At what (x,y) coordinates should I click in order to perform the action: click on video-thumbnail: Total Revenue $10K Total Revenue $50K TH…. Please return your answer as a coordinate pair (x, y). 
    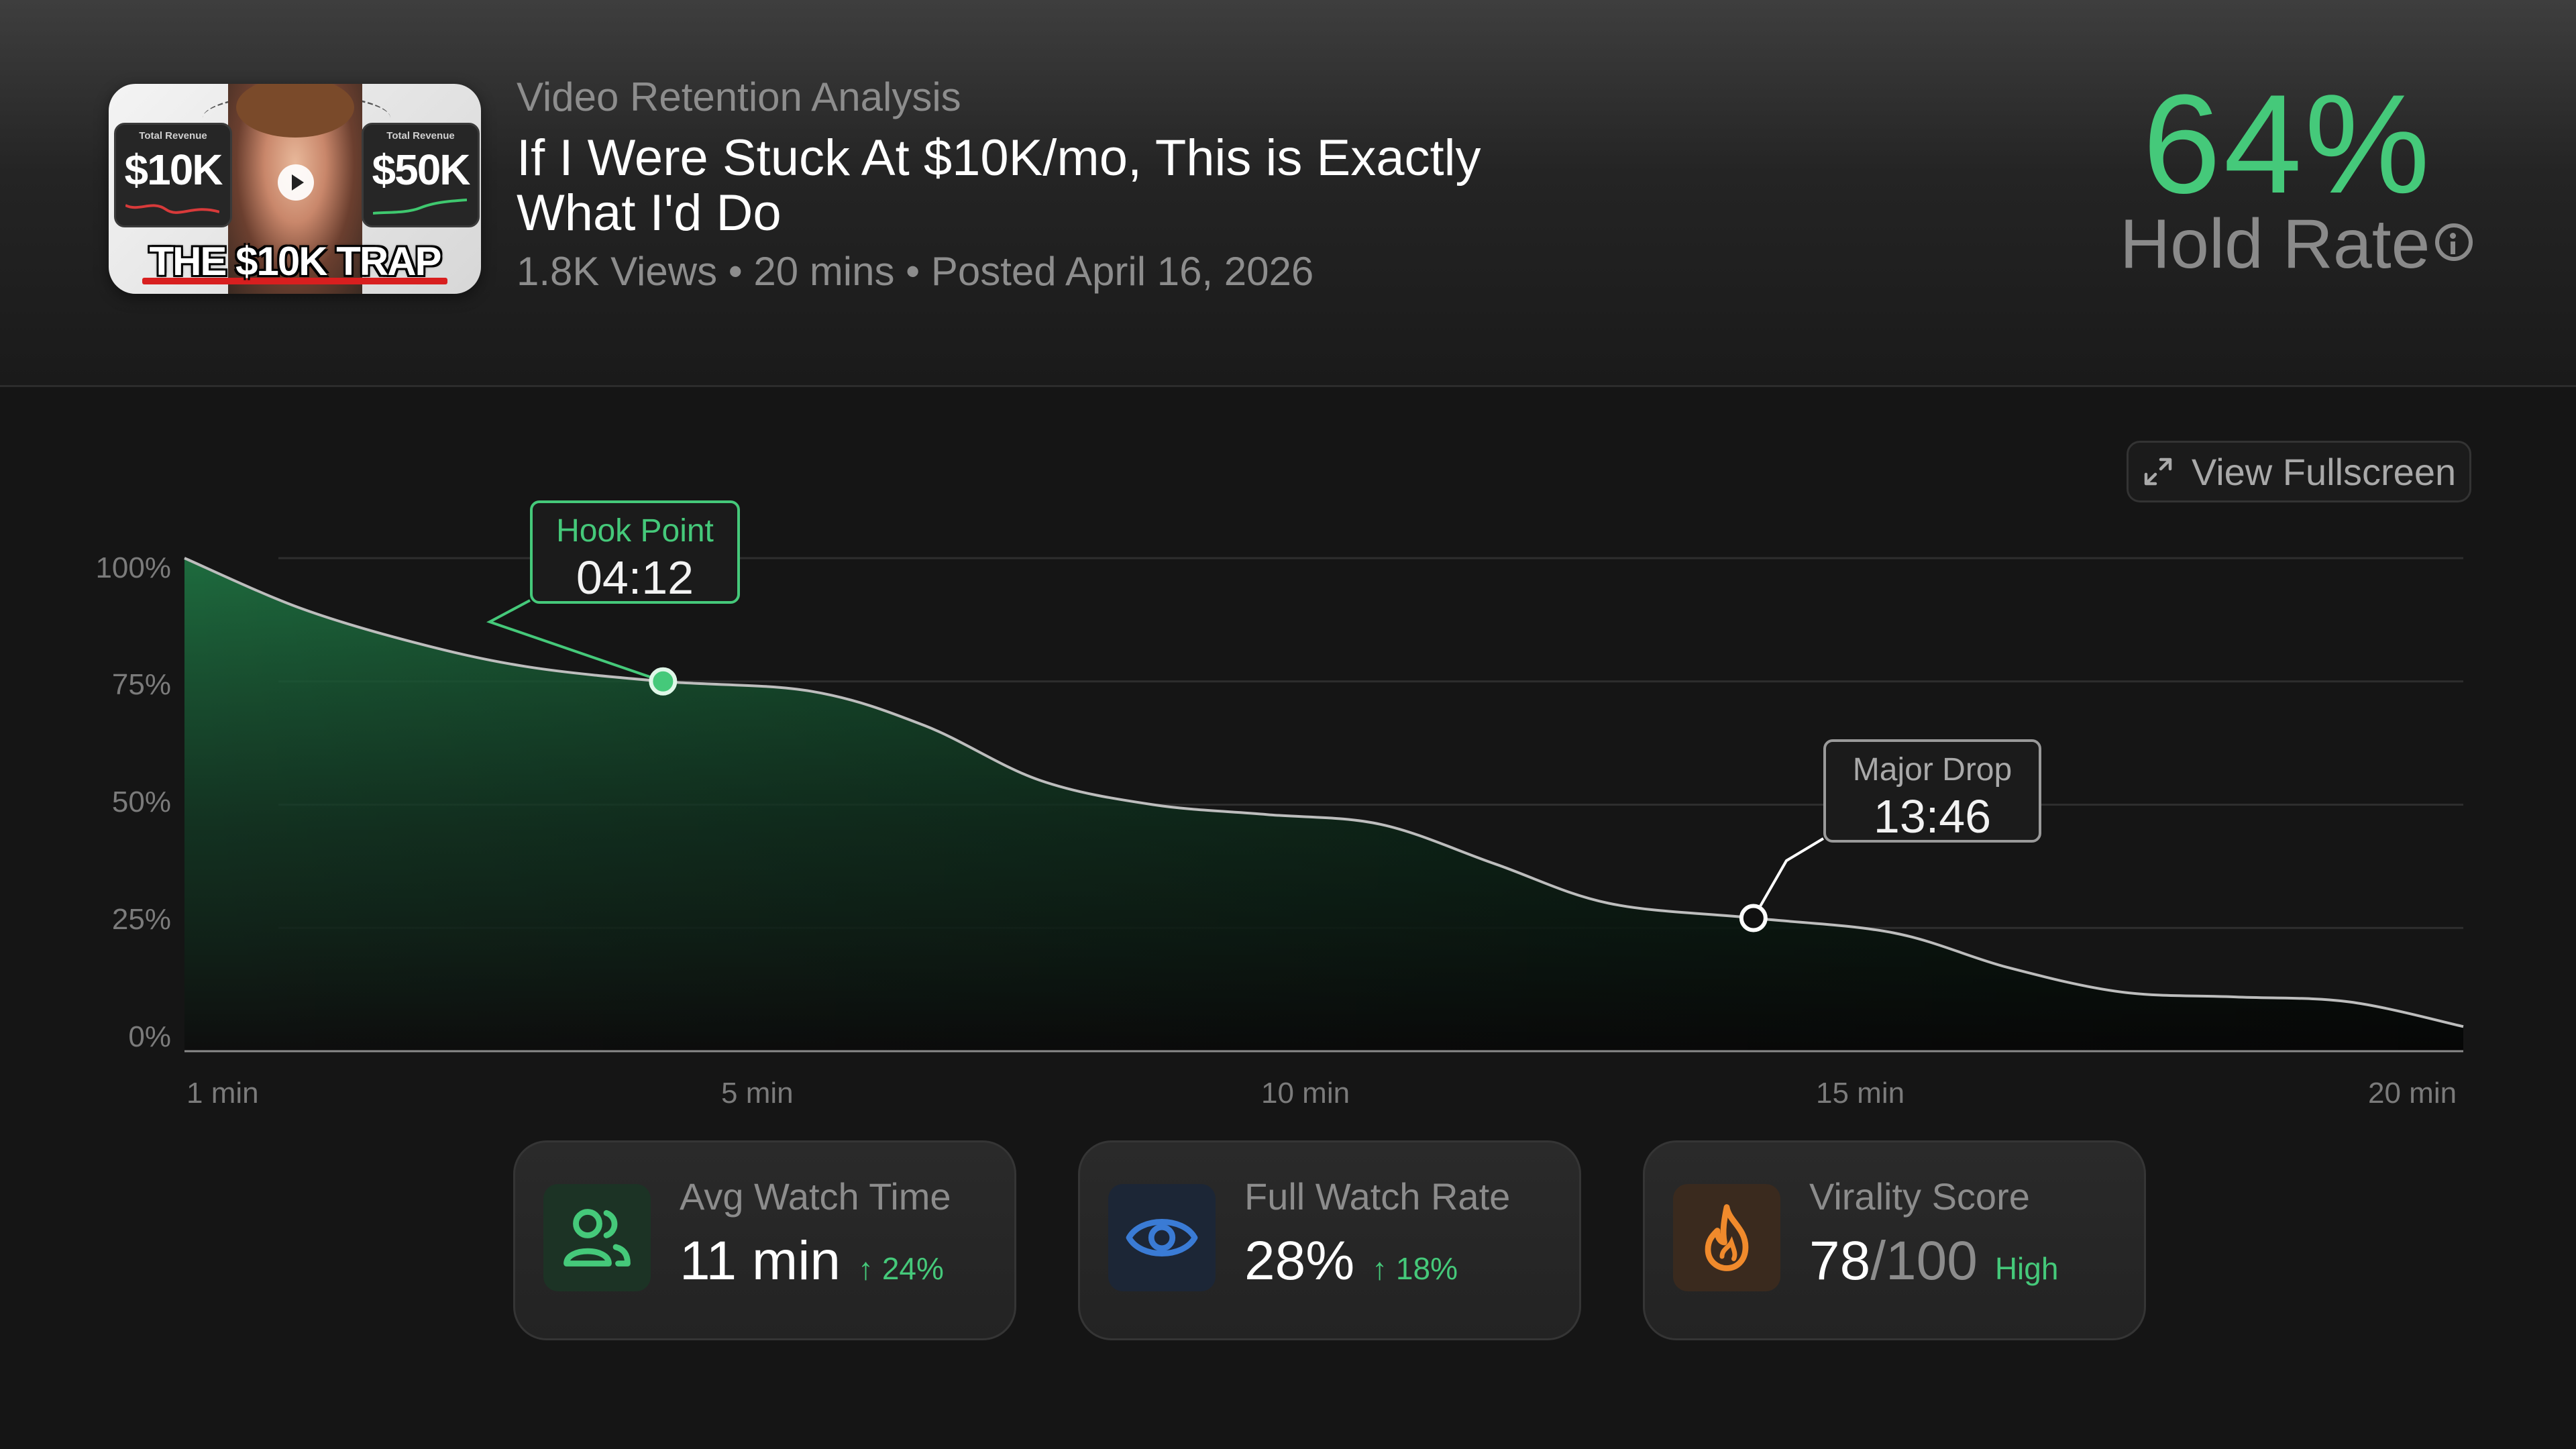
    Looking at the image, I should click on (295, 189).